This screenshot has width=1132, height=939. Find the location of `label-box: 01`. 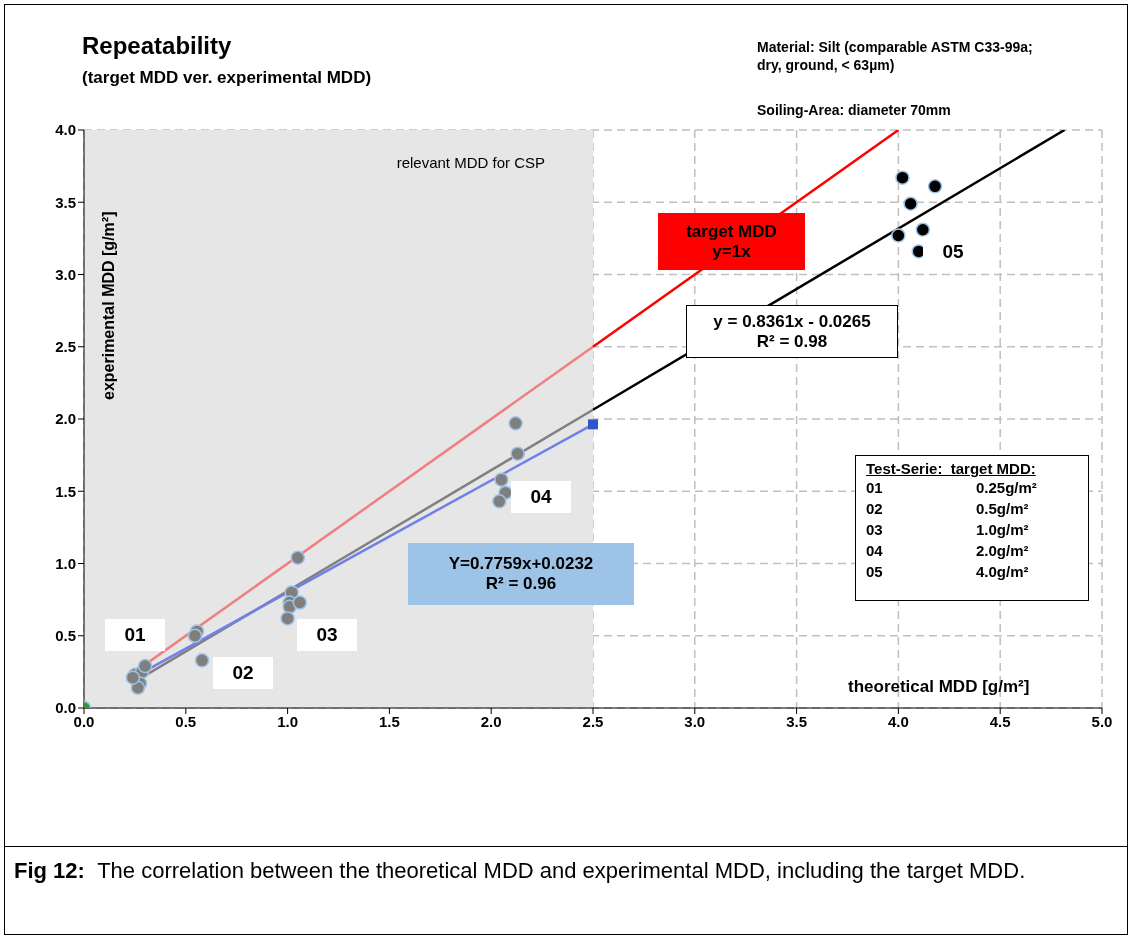

label-box: 01 is located at coordinates (135, 635).